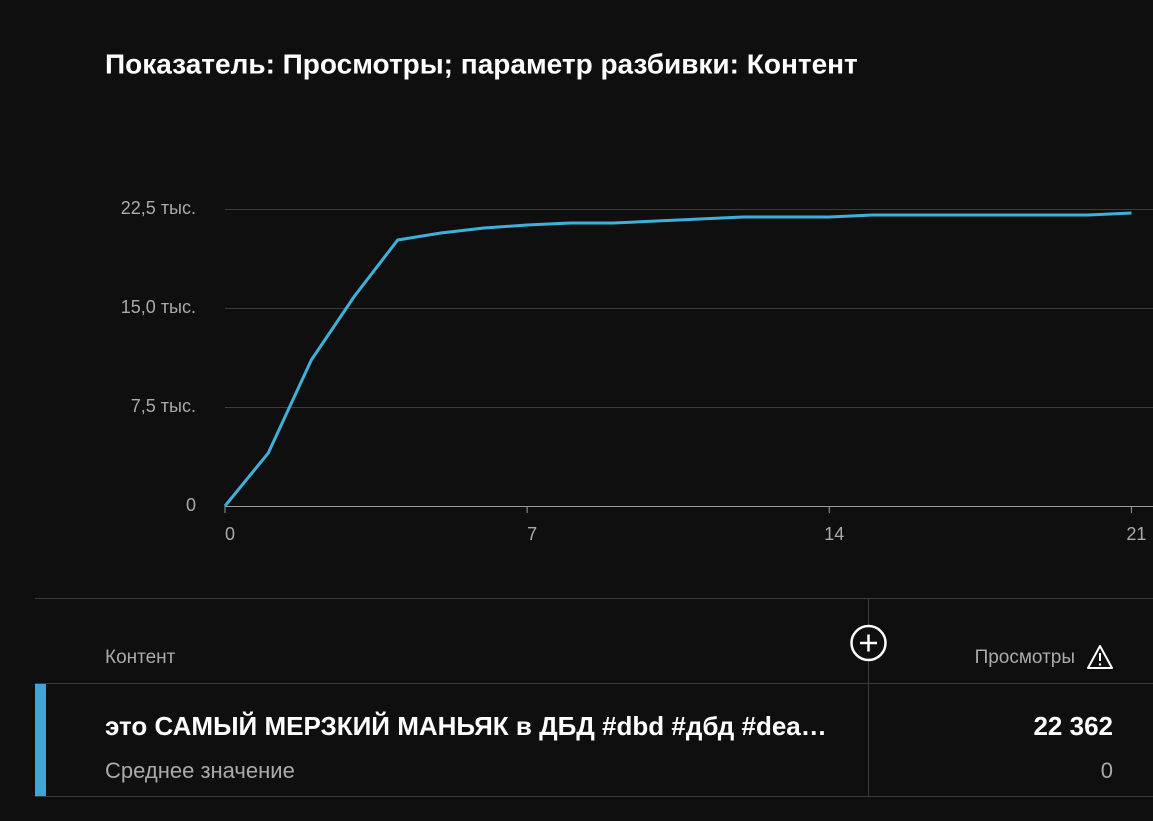  I want to click on average-value: 0, so click(1107, 770).